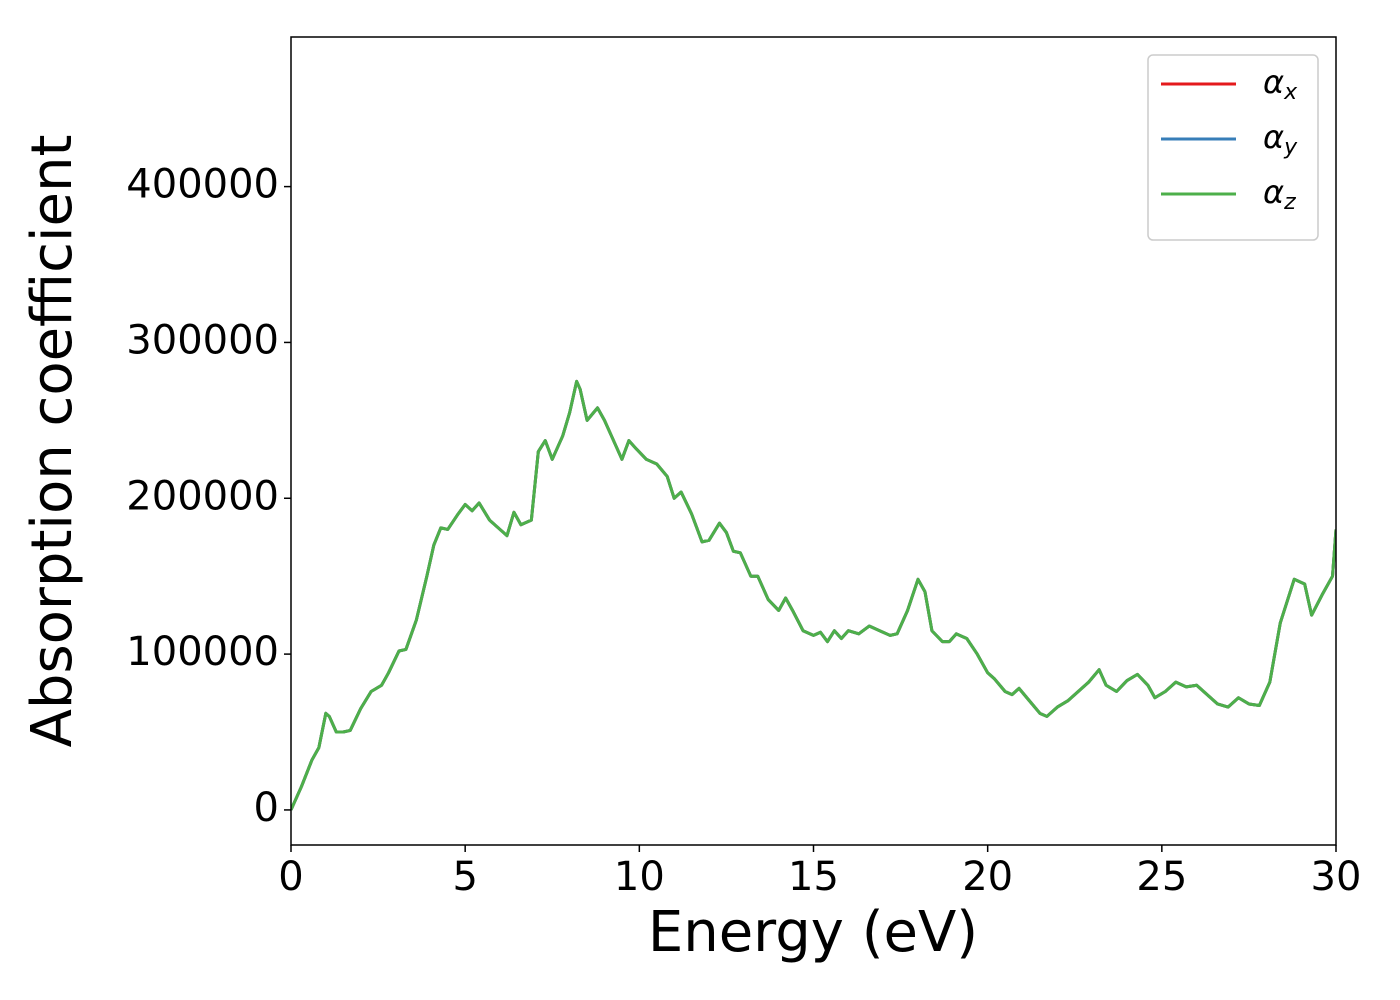  What do you see at coordinates (1279, 194) in the screenshot?
I see `legend-label: αz` at bounding box center [1279, 194].